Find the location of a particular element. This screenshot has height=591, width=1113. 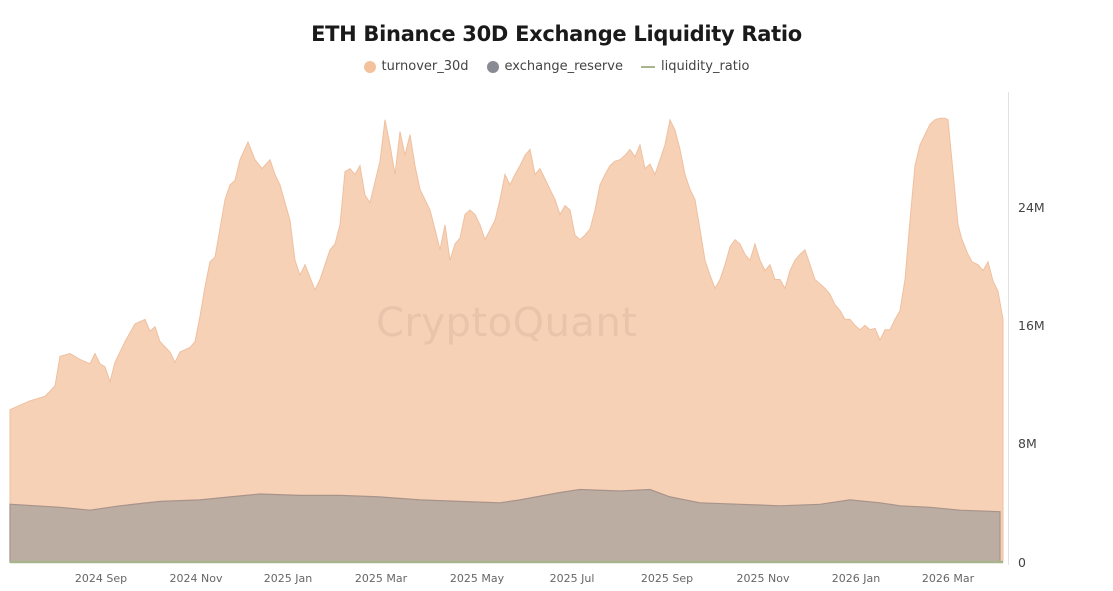

x-tick-label: 2025 Jul is located at coordinates (572, 578).